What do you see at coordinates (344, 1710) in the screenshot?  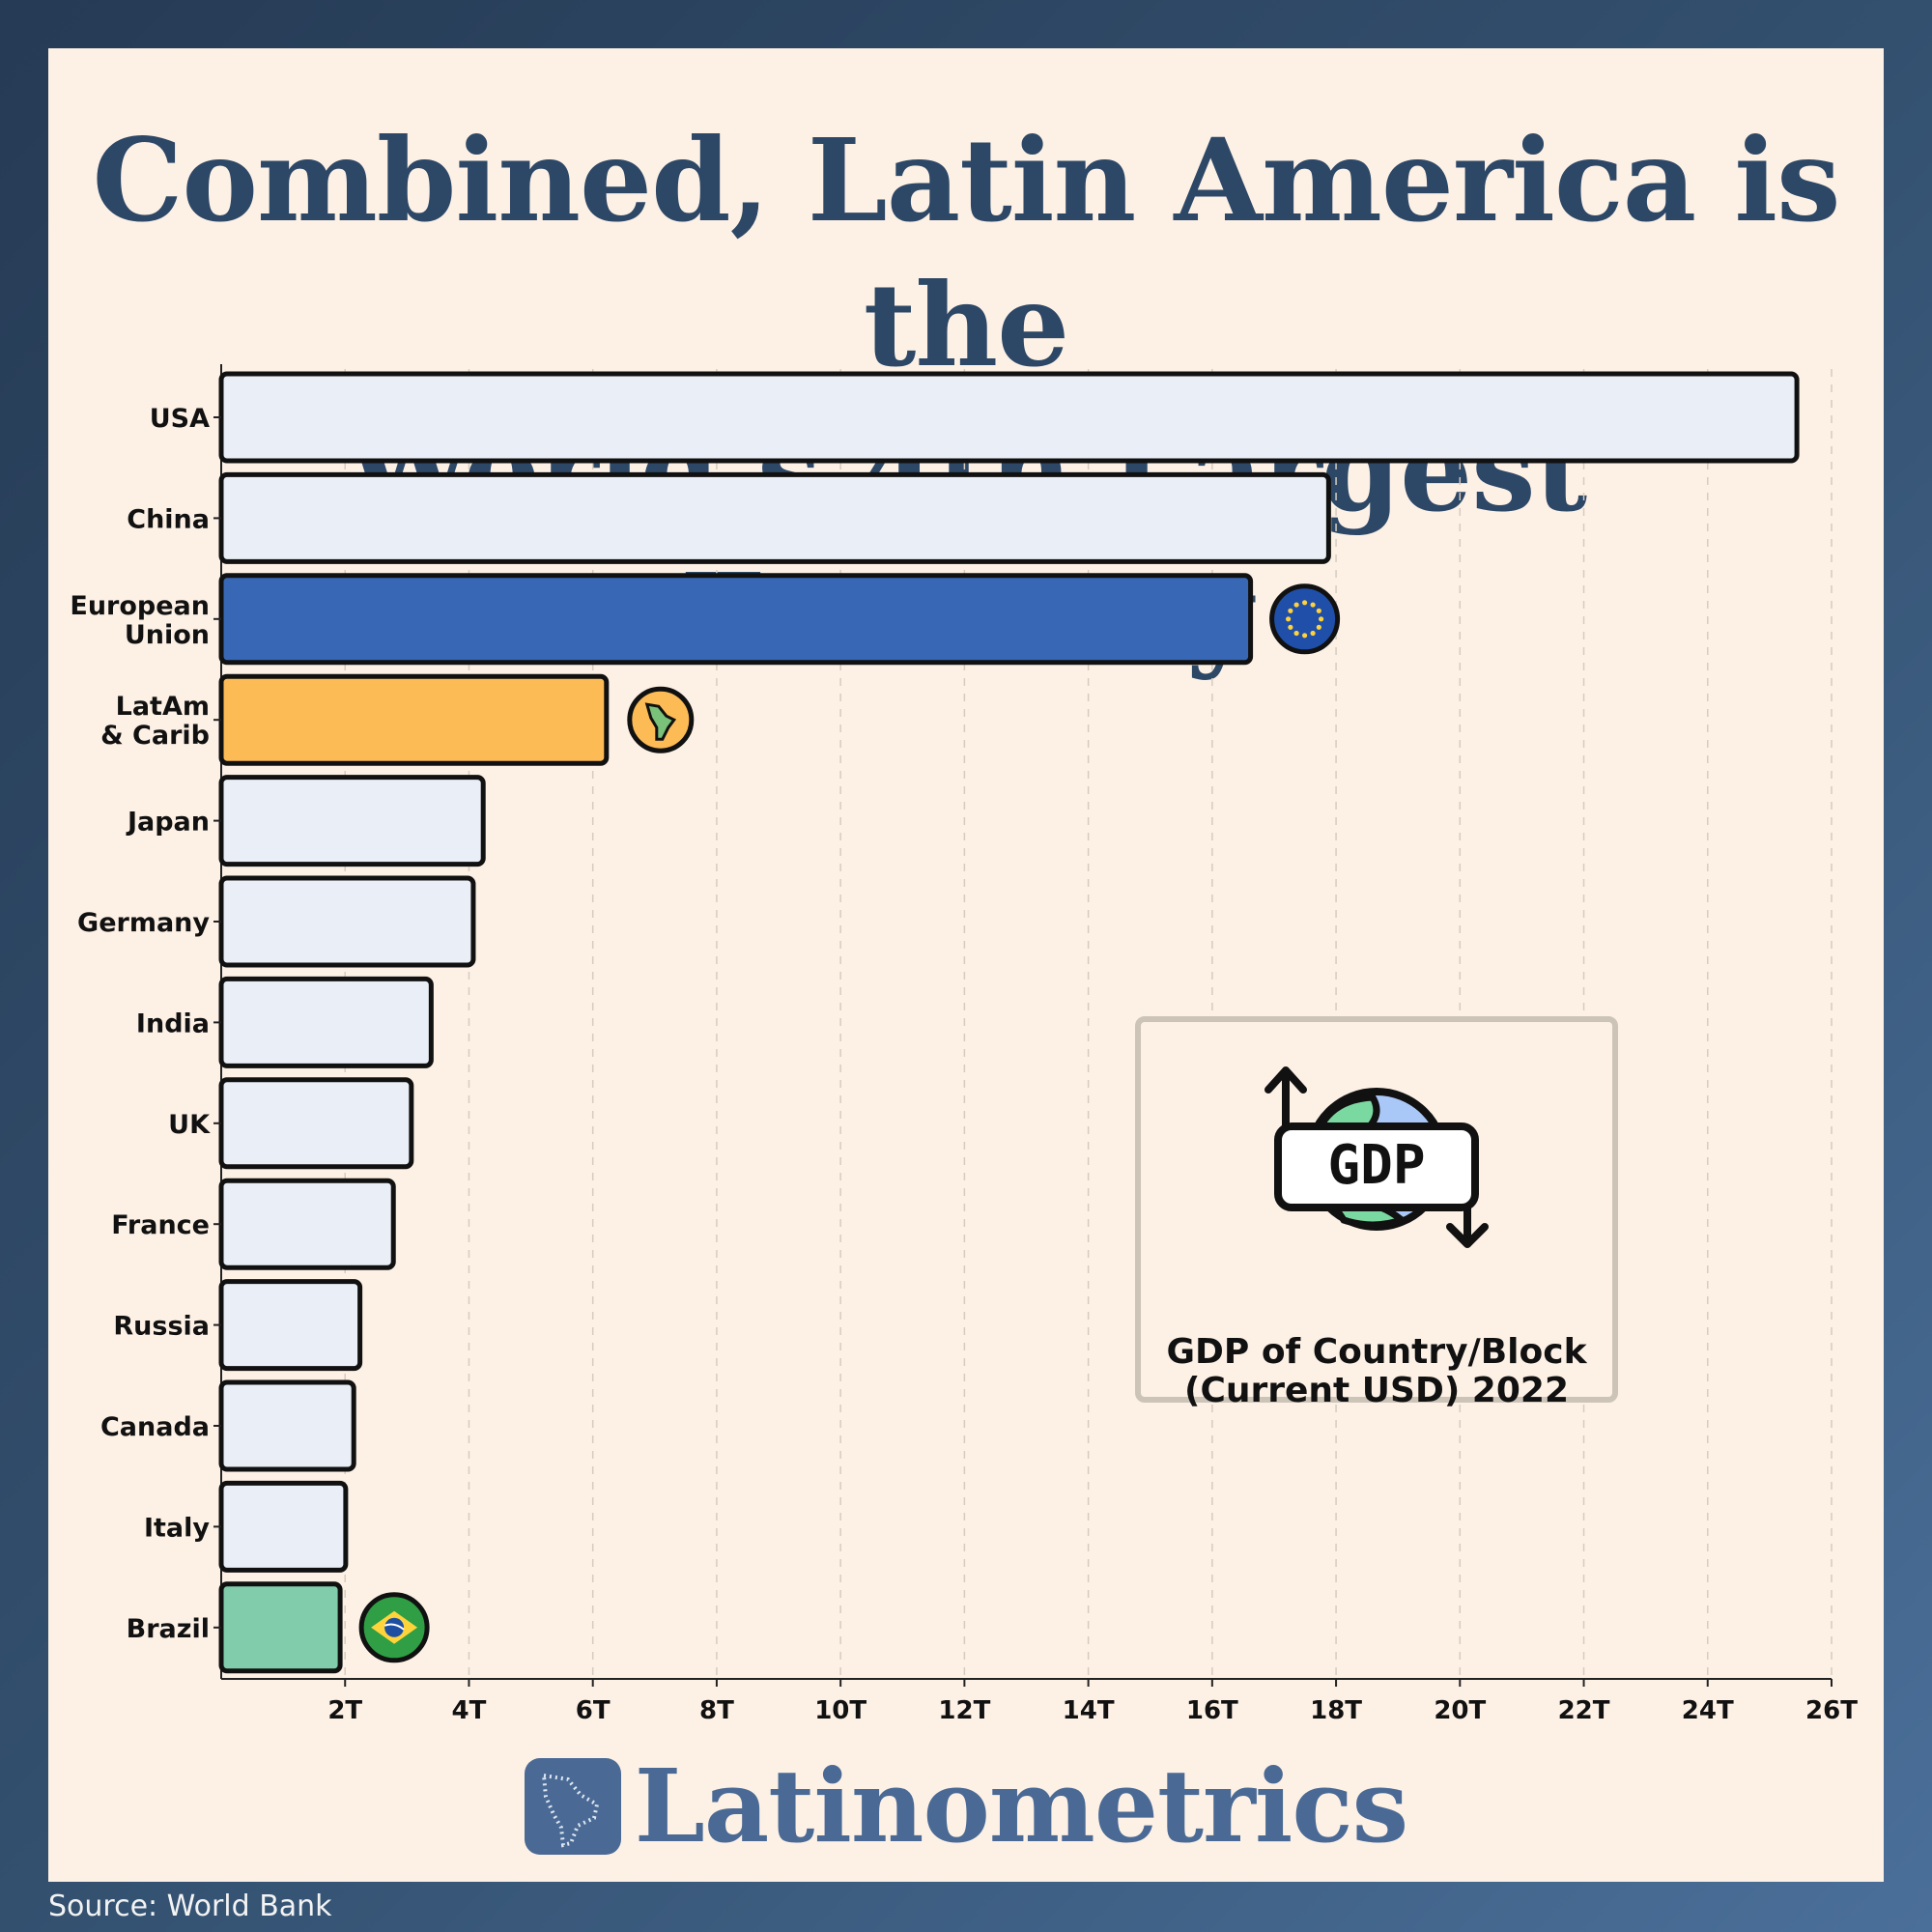 I see `x-tick-label: 2T` at bounding box center [344, 1710].